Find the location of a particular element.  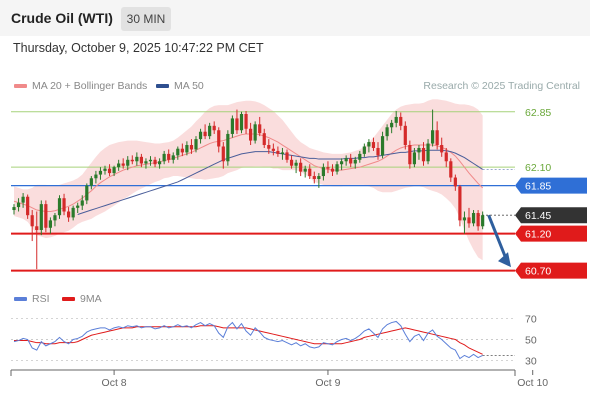

header-bar is located at coordinates (295, 18).